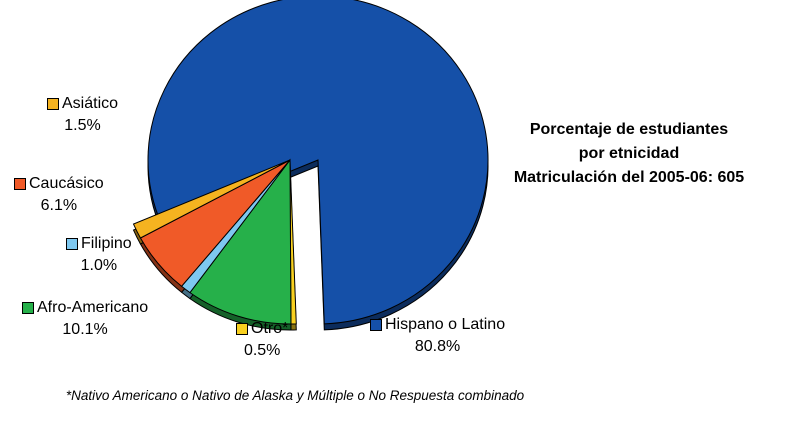 The width and height of the screenshot is (788, 430). Describe the element at coordinates (93, 307) in the screenshot. I see `label-name-afro-americano: Afro-Americano` at that location.